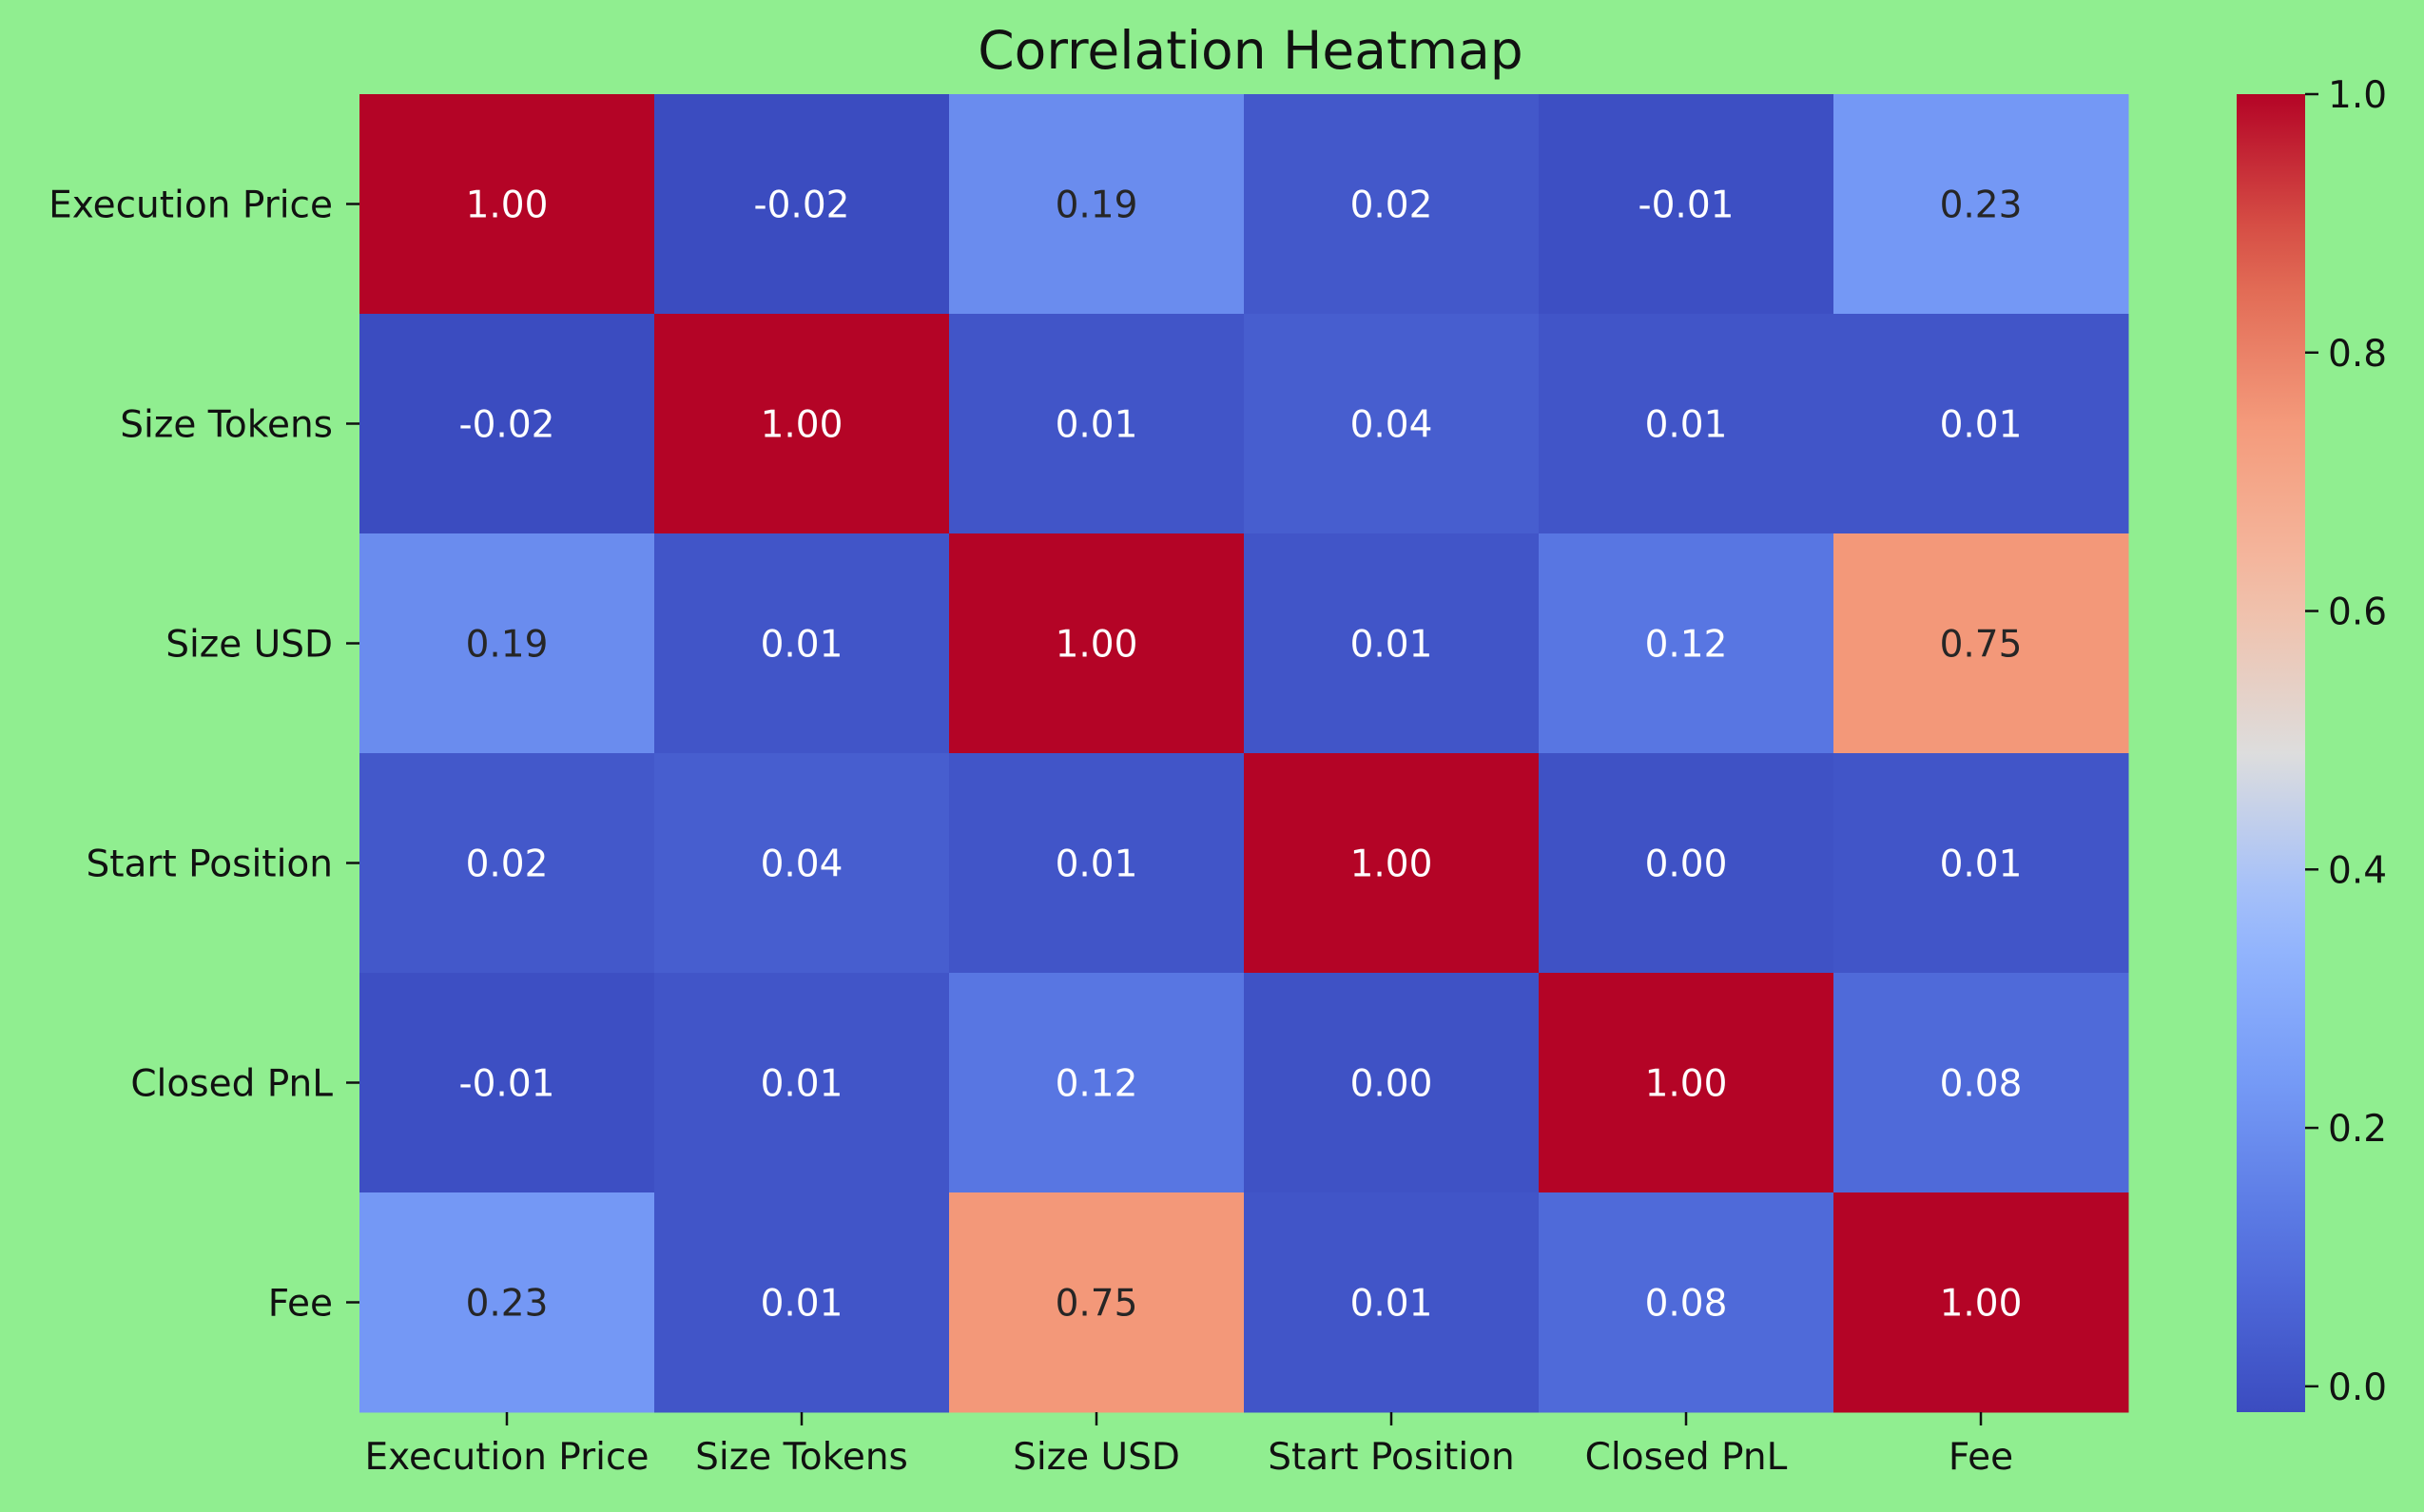  I want to click on x-tick-label: Size USD, so click(1097, 1457).